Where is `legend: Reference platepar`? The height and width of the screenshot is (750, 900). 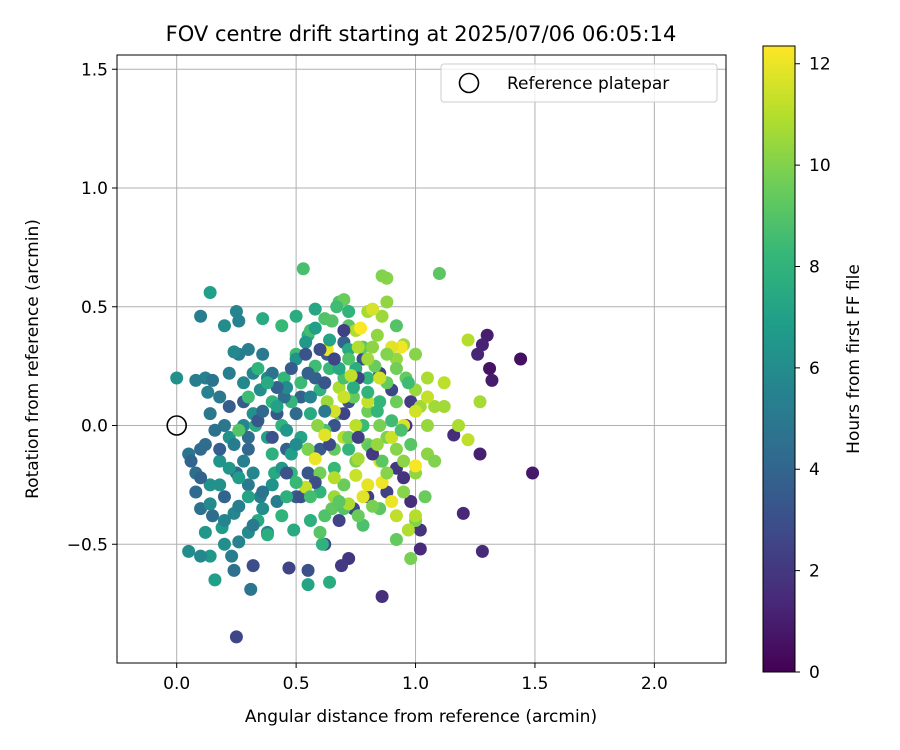 legend: Reference platepar is located at coordinates (579, 83).